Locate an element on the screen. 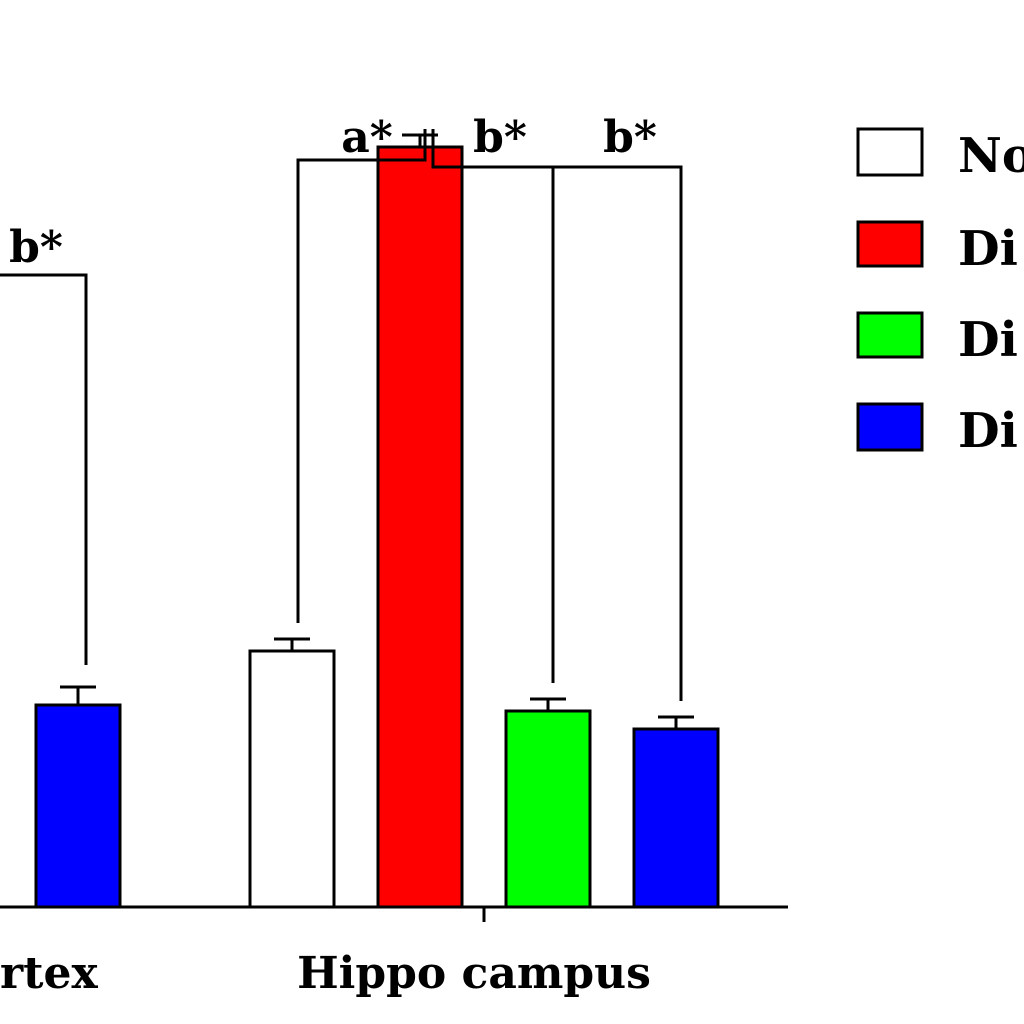 Image resolution: width=1024 pixels, height=1024 pixels. bar-normal-hippocampus is located at coordinates (292, 779).